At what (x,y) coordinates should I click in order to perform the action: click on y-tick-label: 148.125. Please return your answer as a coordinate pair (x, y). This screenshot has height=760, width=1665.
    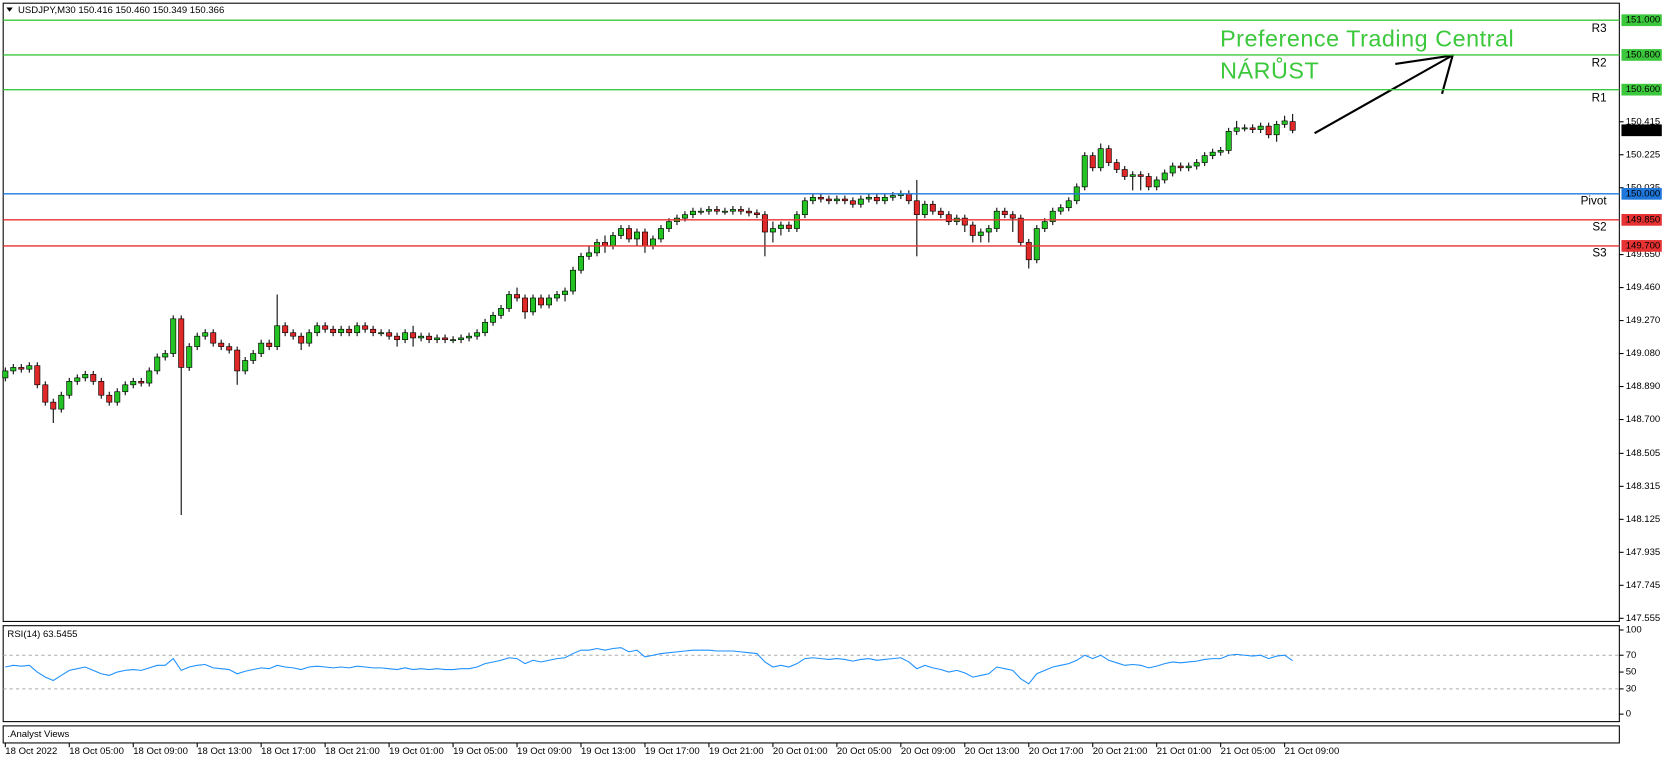
    Looking at the image, I should click on (1643, 519).